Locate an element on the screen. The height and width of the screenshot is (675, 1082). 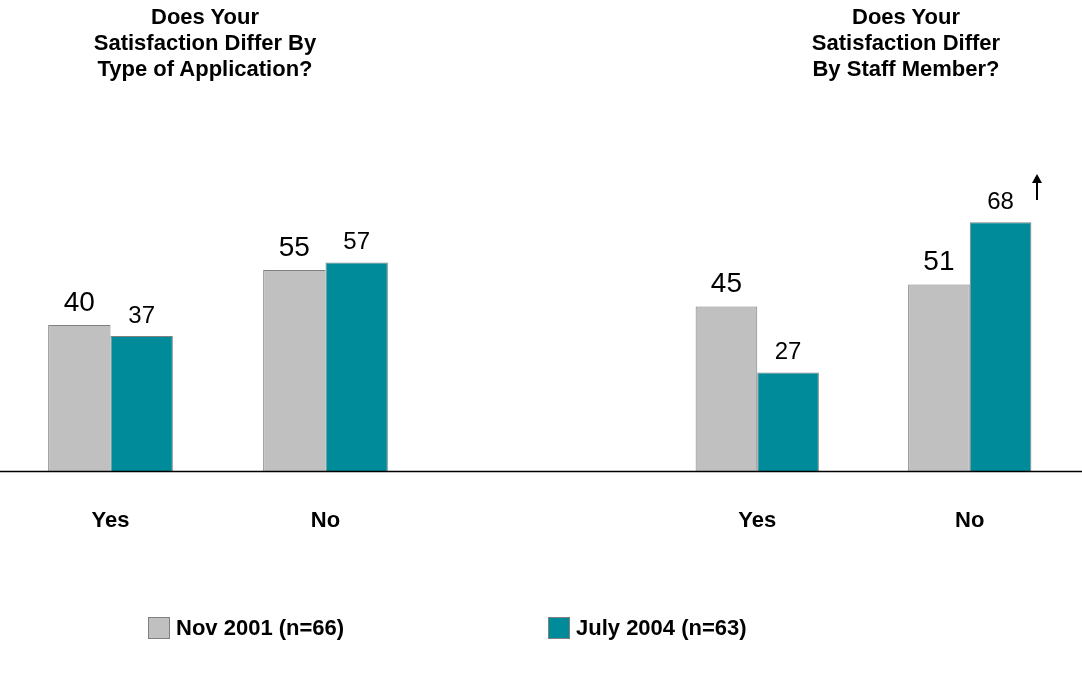
data-label: 37 is located at coordinates (142, 314).